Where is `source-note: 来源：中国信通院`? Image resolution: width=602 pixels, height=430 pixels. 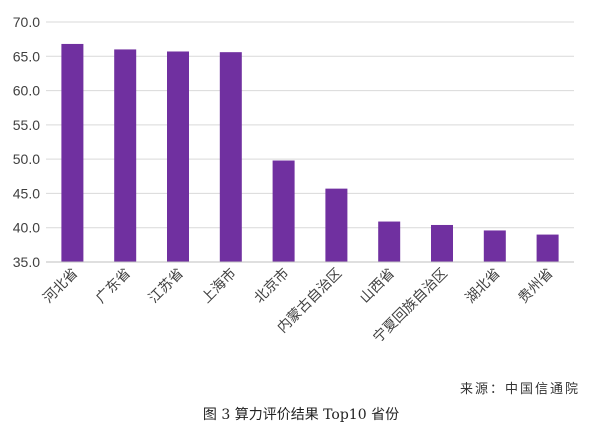
source-note: 来源：中国信通院 is located at coordinates (519, 389).